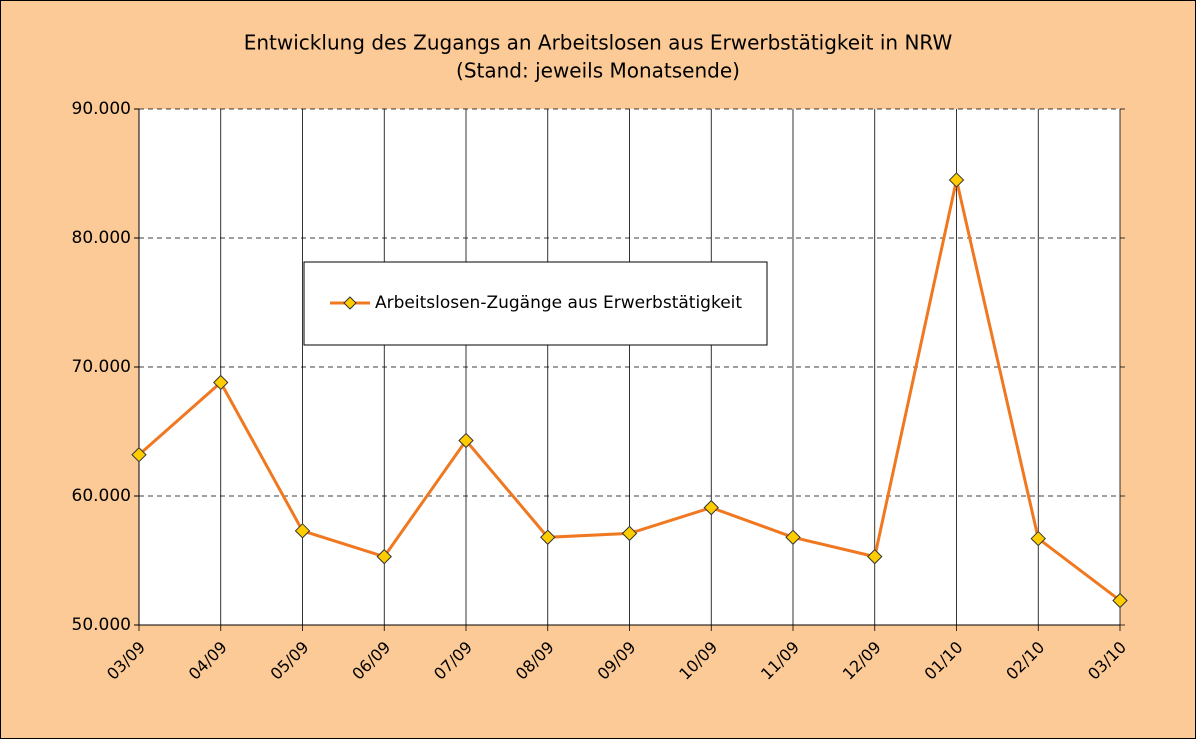  Describe the element at coordinates (101, 238) in the screenshot. I see `y-tick-label: 80.000` at that location.